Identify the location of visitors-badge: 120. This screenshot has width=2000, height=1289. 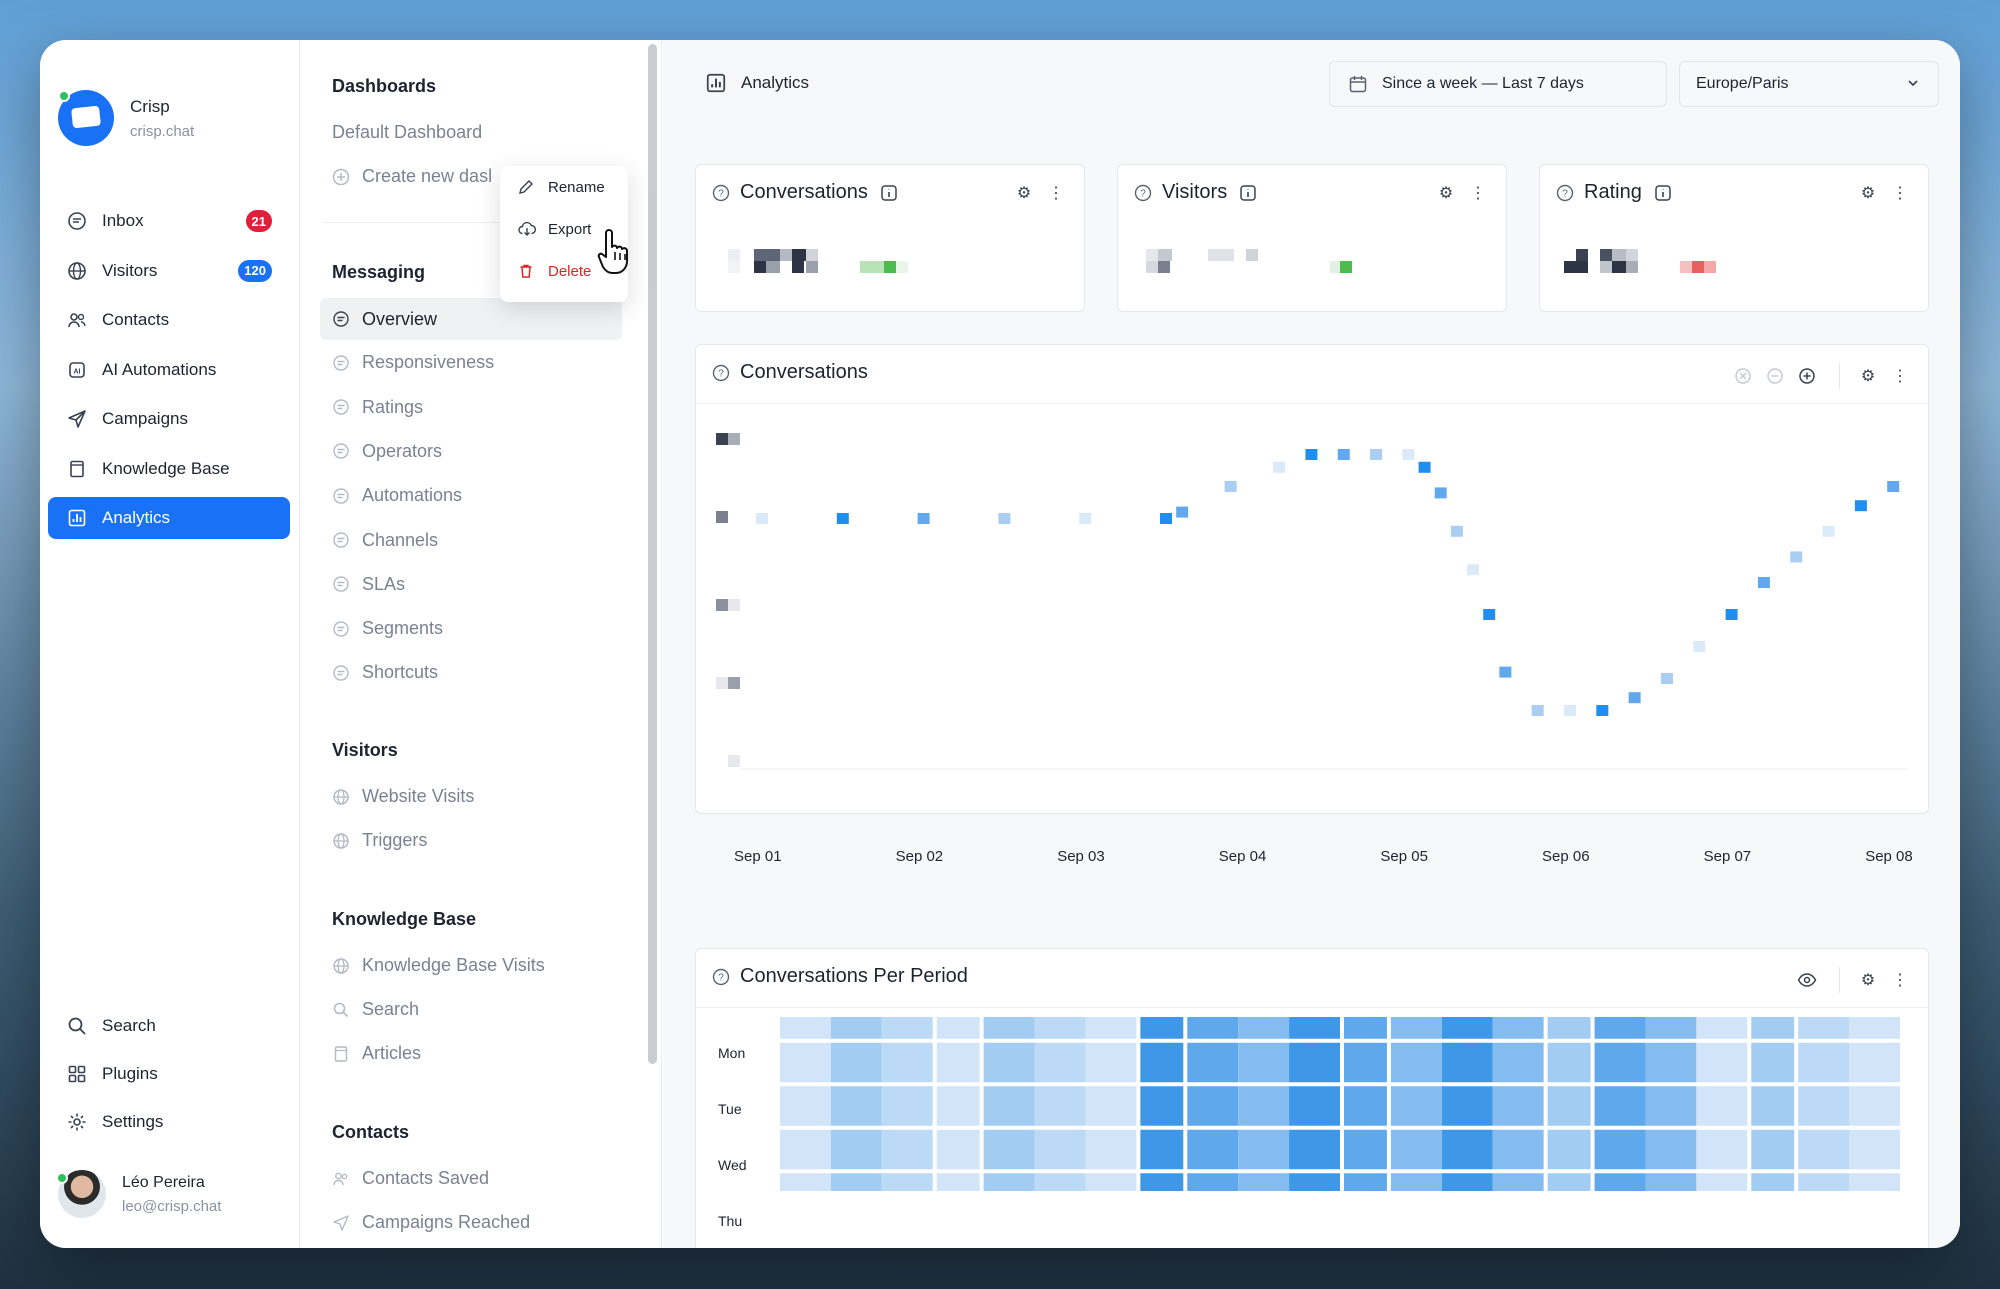
(255, 270).